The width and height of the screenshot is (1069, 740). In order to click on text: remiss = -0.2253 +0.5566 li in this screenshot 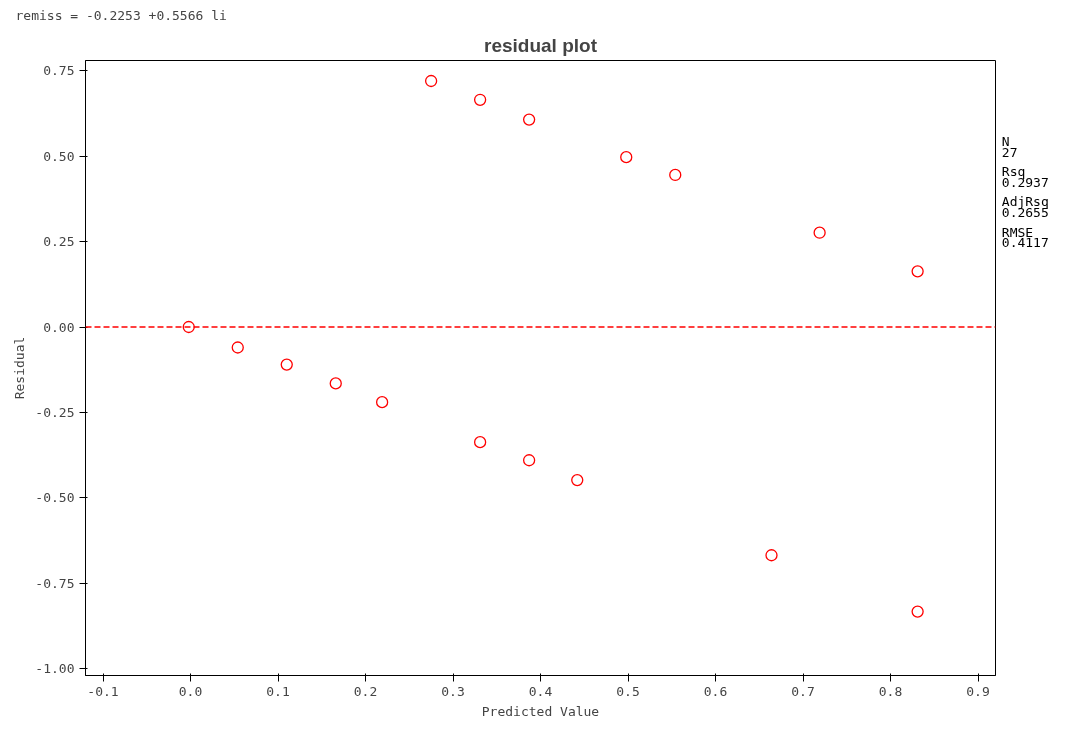, I will do `click(121, 15)`.